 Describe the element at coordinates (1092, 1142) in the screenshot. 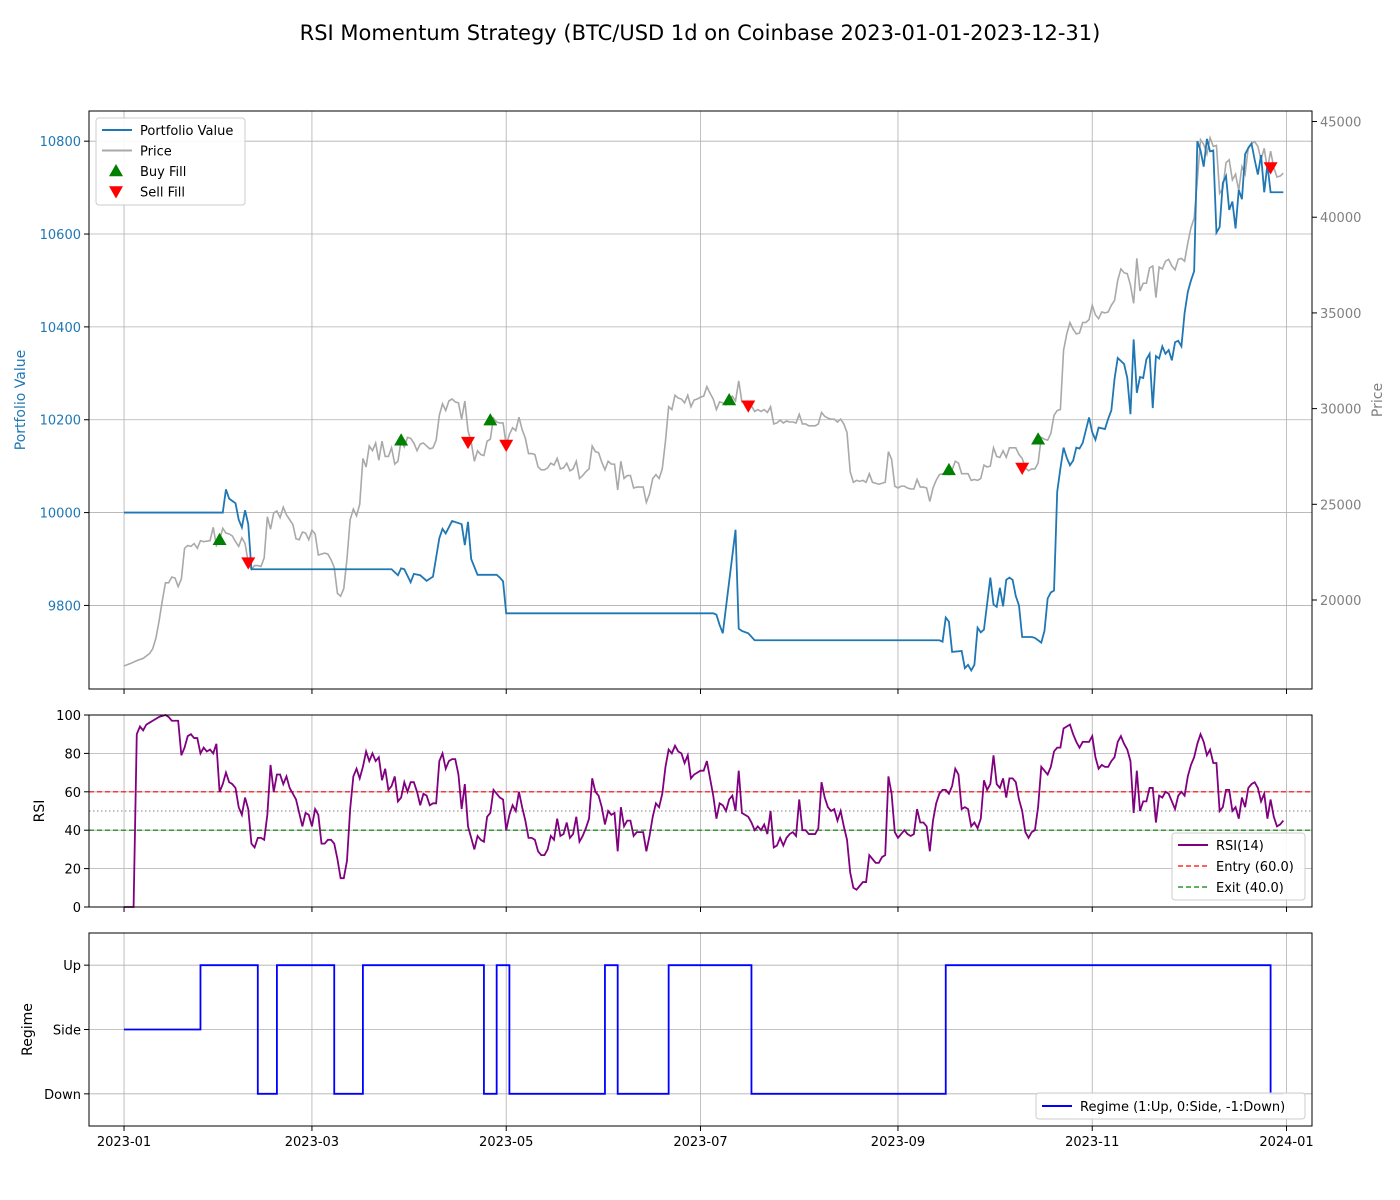

I see `x-tick-label: 2023-11` at that location.